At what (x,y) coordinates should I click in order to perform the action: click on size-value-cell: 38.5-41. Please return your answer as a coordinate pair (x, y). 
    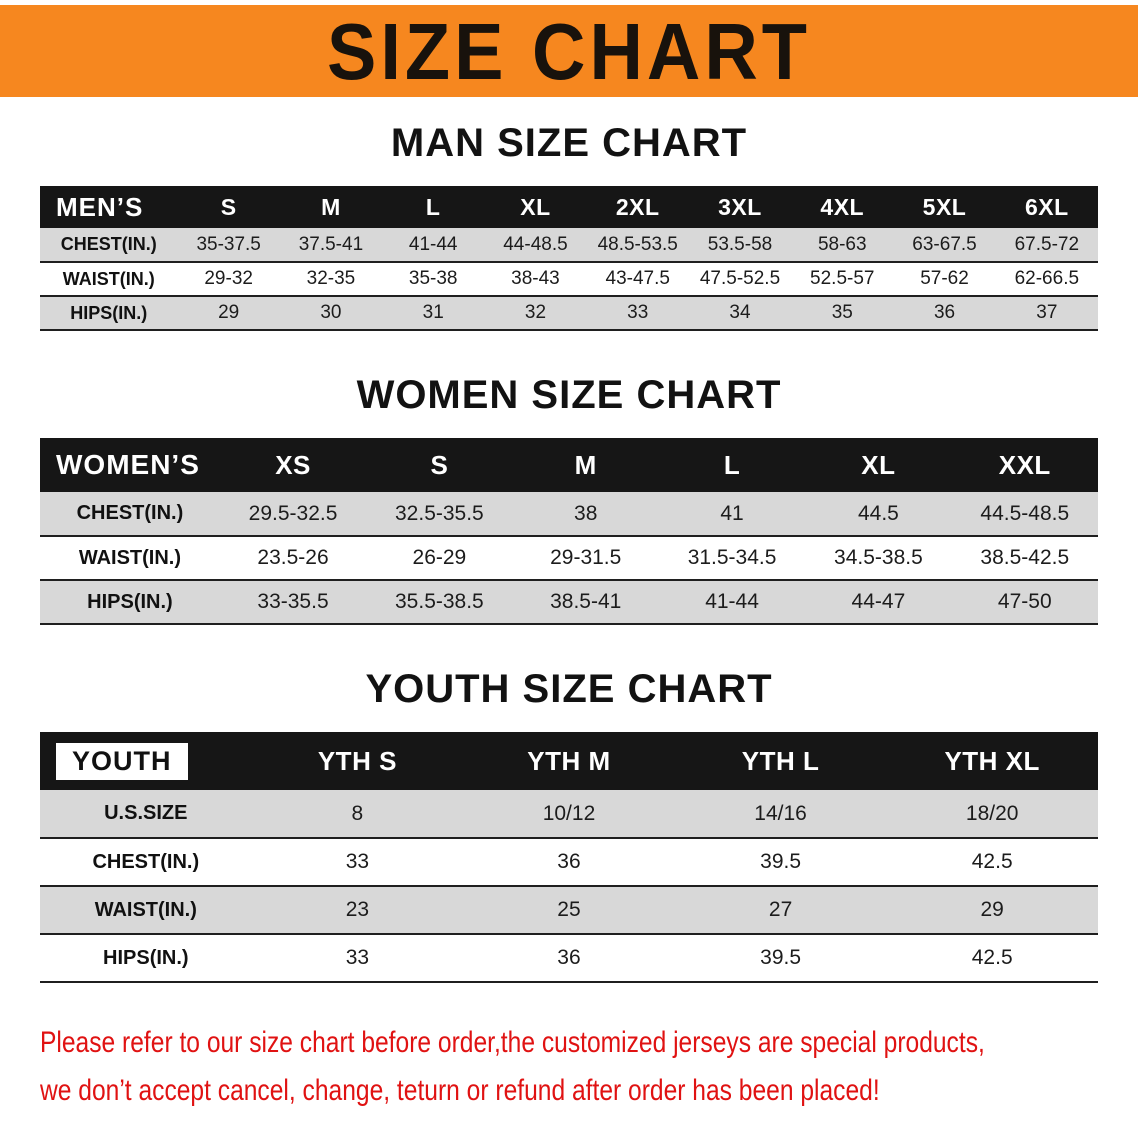
    Looking at the image, I should click on (586, 601).